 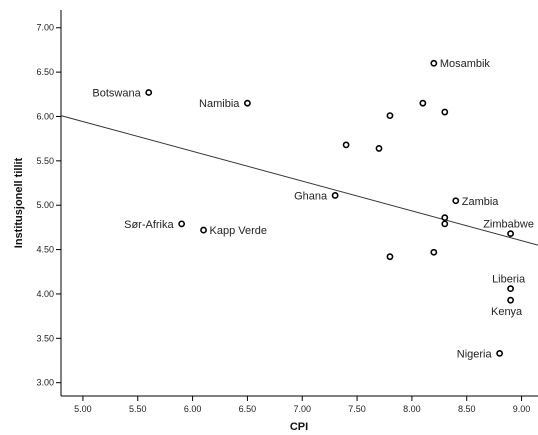 I want to click on y-tick-label: 5.00, so click(x=45, y=205).